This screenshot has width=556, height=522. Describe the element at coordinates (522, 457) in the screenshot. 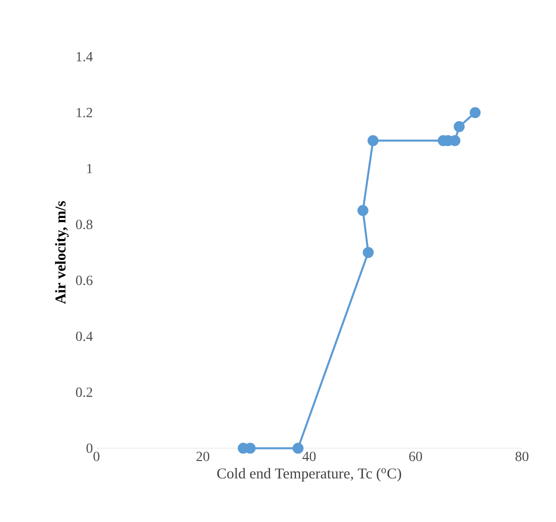

I see `x-tick-label: 80` at that location.